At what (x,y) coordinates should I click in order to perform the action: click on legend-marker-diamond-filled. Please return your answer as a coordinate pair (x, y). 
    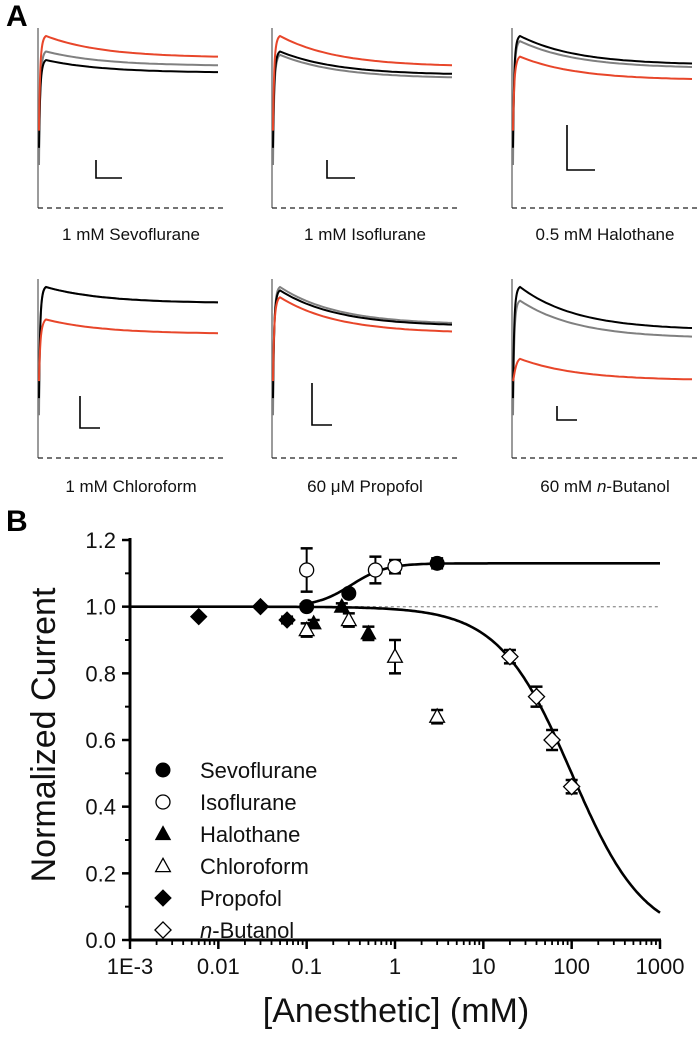
    Looking at the image, I should click on (163, 898).